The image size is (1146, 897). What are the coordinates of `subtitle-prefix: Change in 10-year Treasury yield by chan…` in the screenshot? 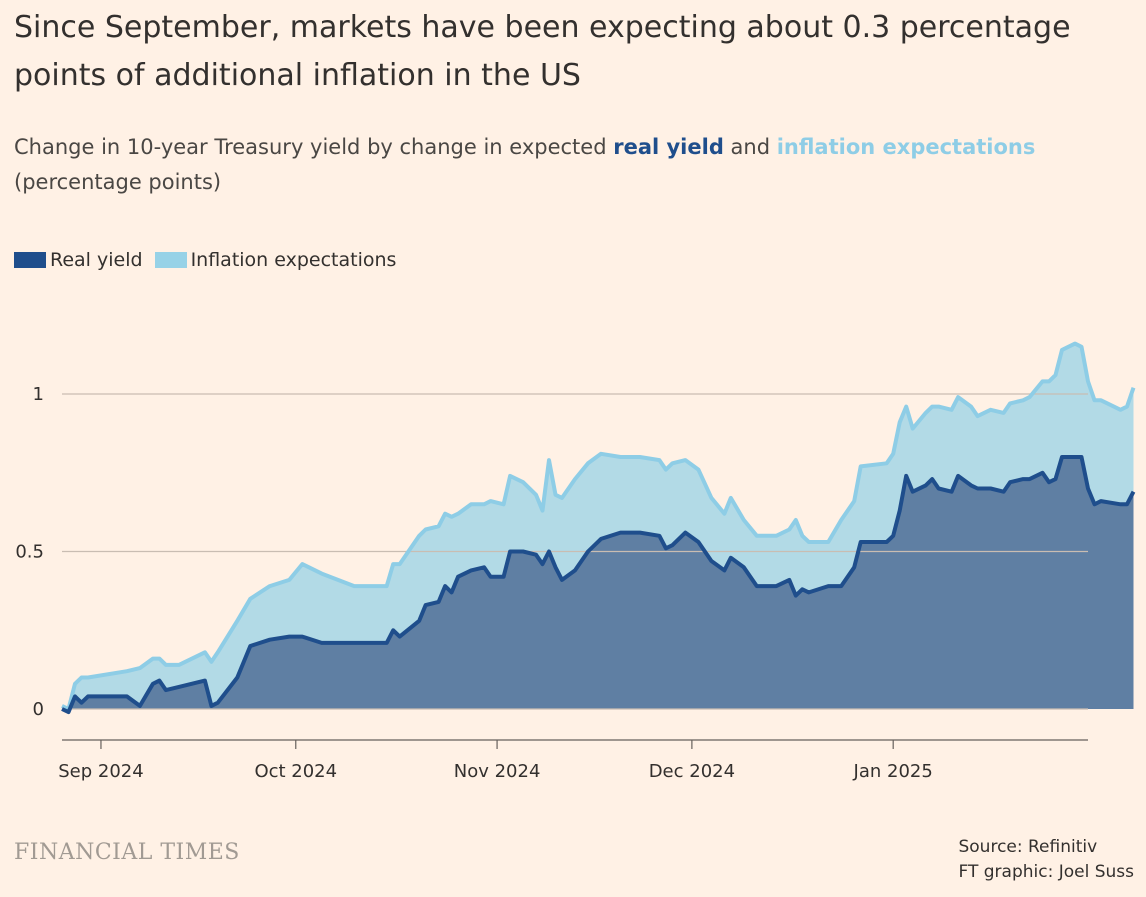 It's located at (314, 147).